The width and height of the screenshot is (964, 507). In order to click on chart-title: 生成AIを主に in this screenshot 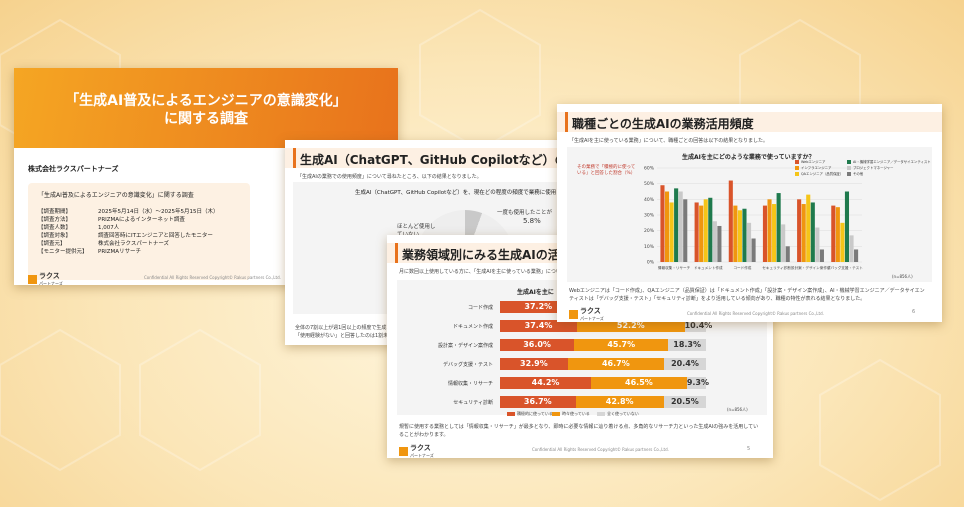, I will do `click(535, 292)`.